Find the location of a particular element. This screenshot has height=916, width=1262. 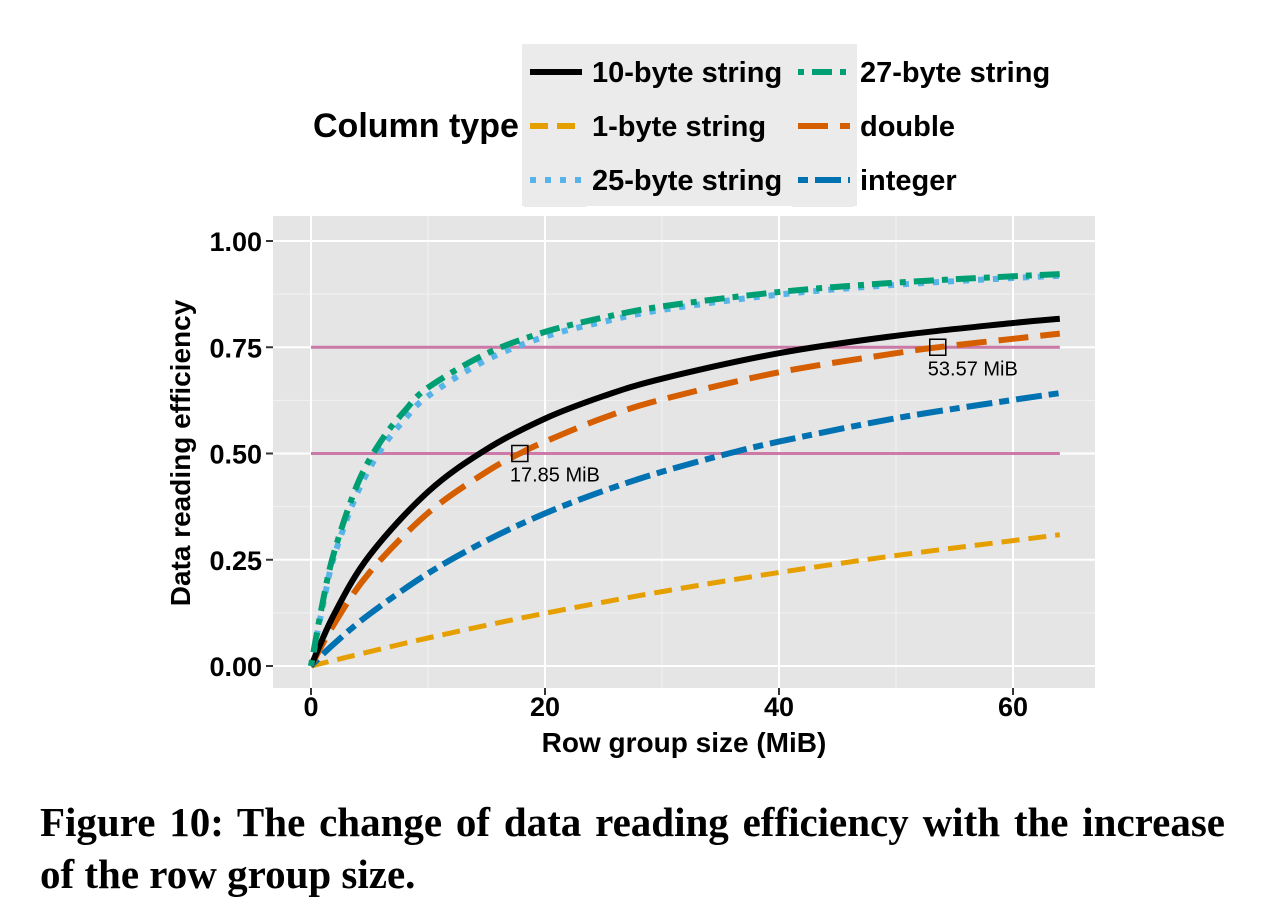

x-tick-label: 20 is located at coordinates (545, 707).